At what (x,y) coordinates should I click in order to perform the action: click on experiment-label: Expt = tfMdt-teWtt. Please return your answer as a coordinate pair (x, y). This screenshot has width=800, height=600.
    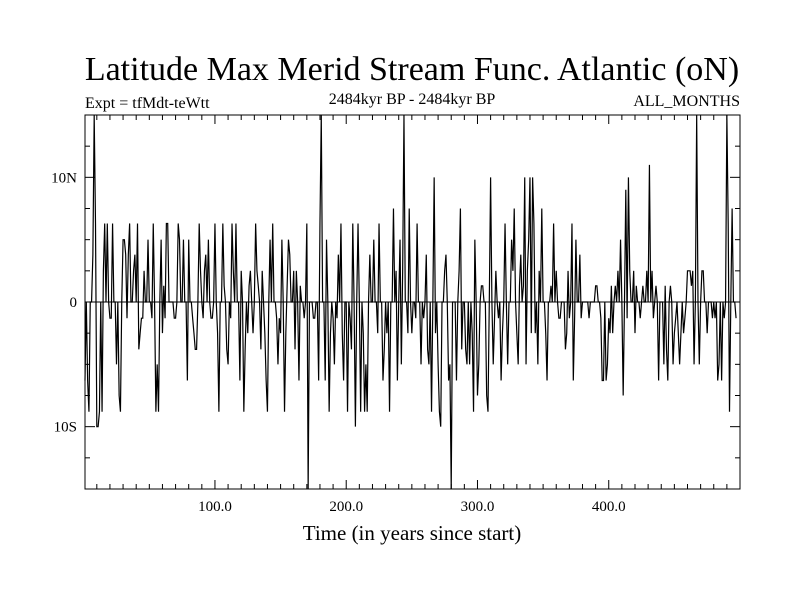
    Looking at the image, I should click on (147, 103).